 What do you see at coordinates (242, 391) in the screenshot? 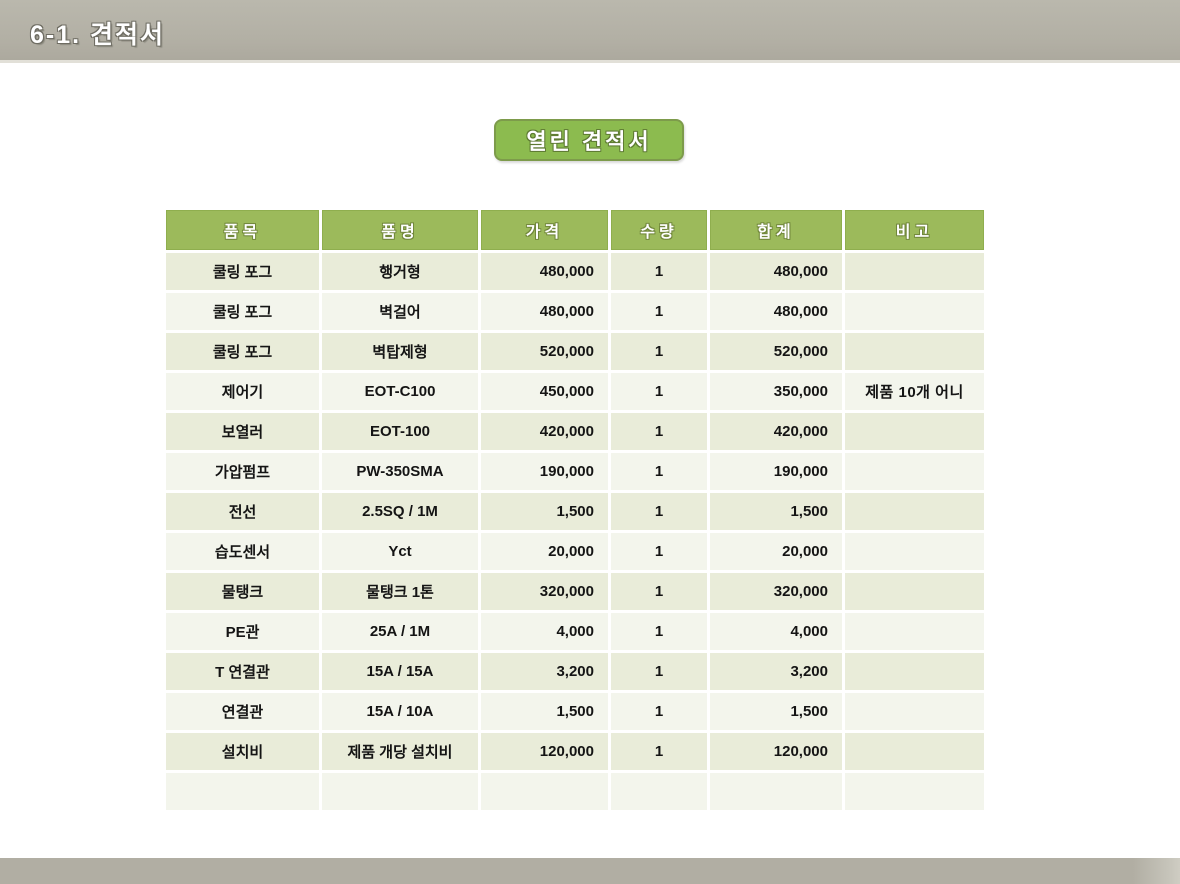
I see `table-cell: 제어기` at bounding box center [242, 391].